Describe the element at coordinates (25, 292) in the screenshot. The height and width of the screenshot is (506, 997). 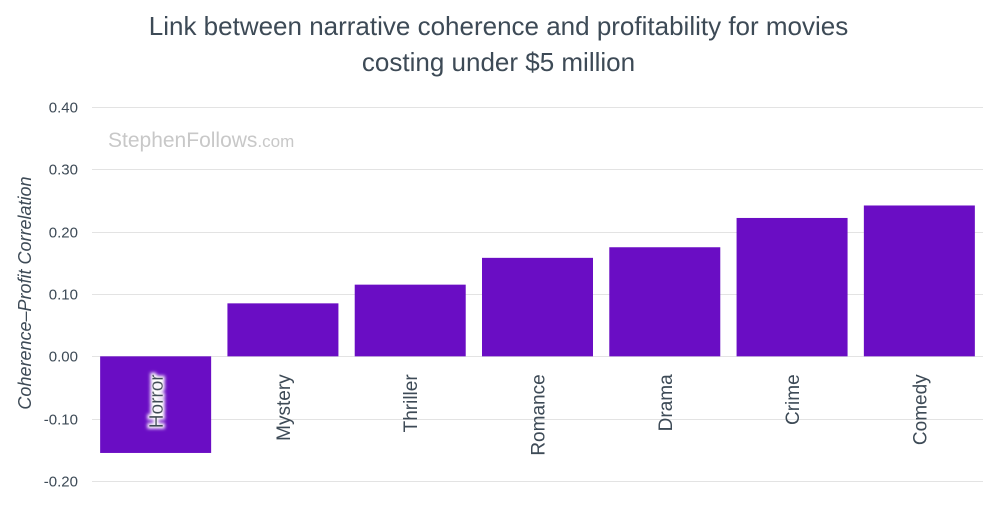
I see `y-axis-title: Coherence–Profit Correlation` at that location.